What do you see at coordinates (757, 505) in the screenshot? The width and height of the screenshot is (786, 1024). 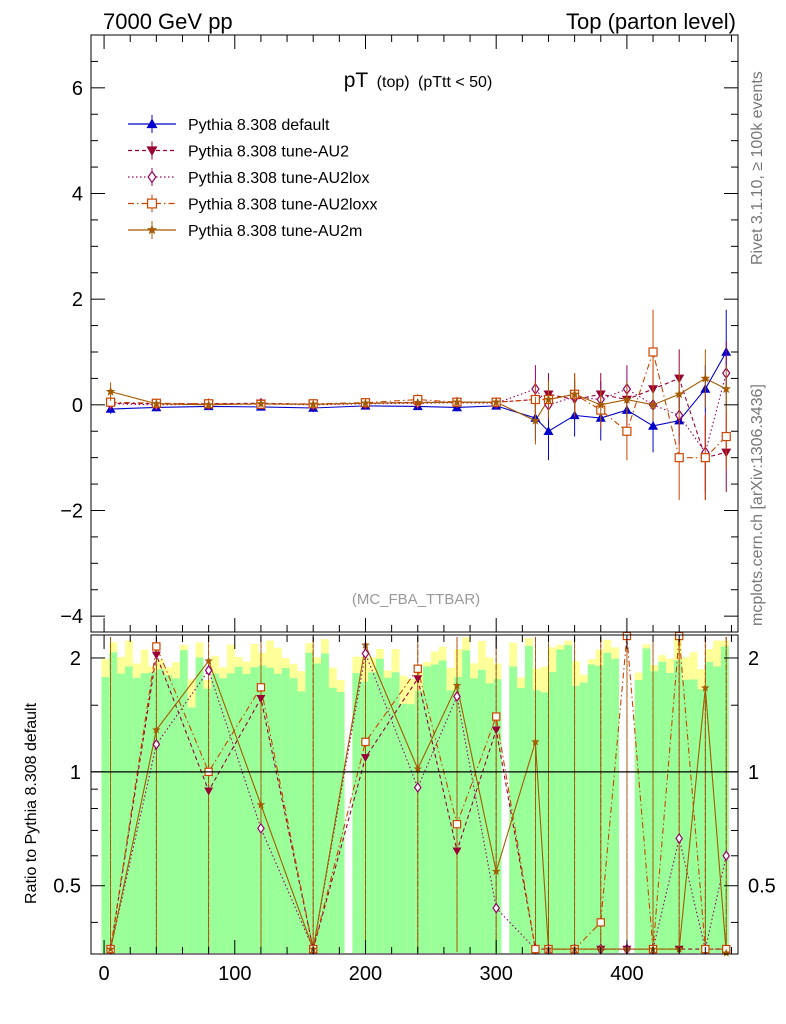 I see `mcplots-label: mcplots.cern.ch [arXiv:1306.3436]` at bounding box center [757, 505].